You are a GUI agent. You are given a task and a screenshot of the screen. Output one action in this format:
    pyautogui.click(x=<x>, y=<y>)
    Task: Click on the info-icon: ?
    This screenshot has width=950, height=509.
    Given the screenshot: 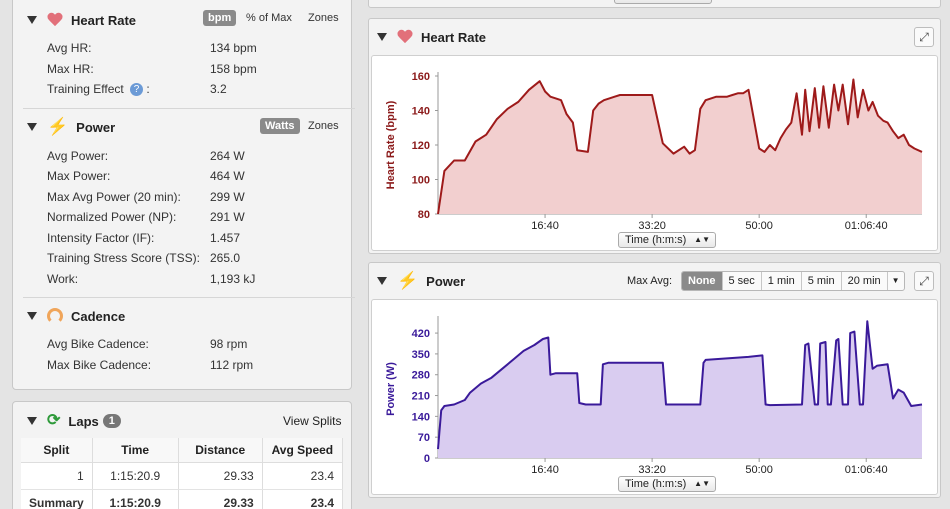 What is the action you would take?
    pyautogui.click(x=137, y=90)
    